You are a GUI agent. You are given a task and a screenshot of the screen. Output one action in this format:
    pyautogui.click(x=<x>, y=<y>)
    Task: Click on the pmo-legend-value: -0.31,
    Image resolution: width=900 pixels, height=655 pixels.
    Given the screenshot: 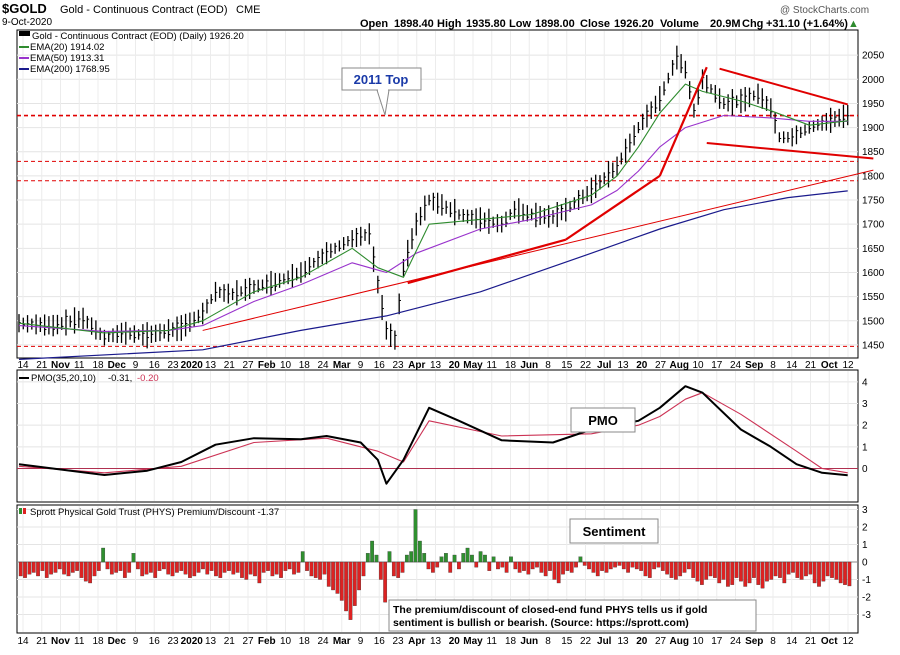 What is the action you would take?
    pyautogui.click(x=120, y=378)
    